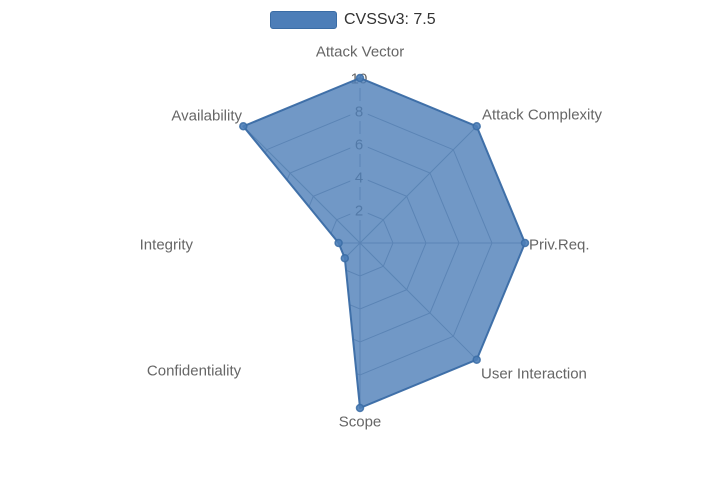 Image resolution: width=720 pixels, height=504 pixels. What do you see at coordinates (360, 422) in the screenshot?
I see `axis-label-scope: Scope` at bounding box center [360, 422].